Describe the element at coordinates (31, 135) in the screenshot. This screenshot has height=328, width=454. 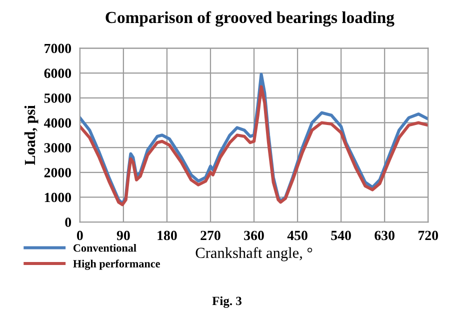
I see `y-axis-title: Load, psi` at that location.